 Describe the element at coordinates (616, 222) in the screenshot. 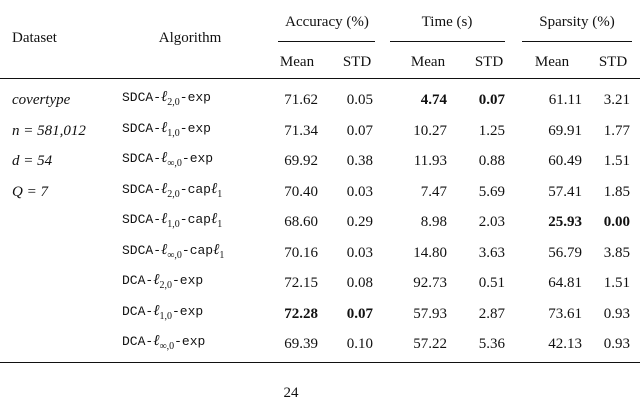

I see `cell: 0.00` at that location.